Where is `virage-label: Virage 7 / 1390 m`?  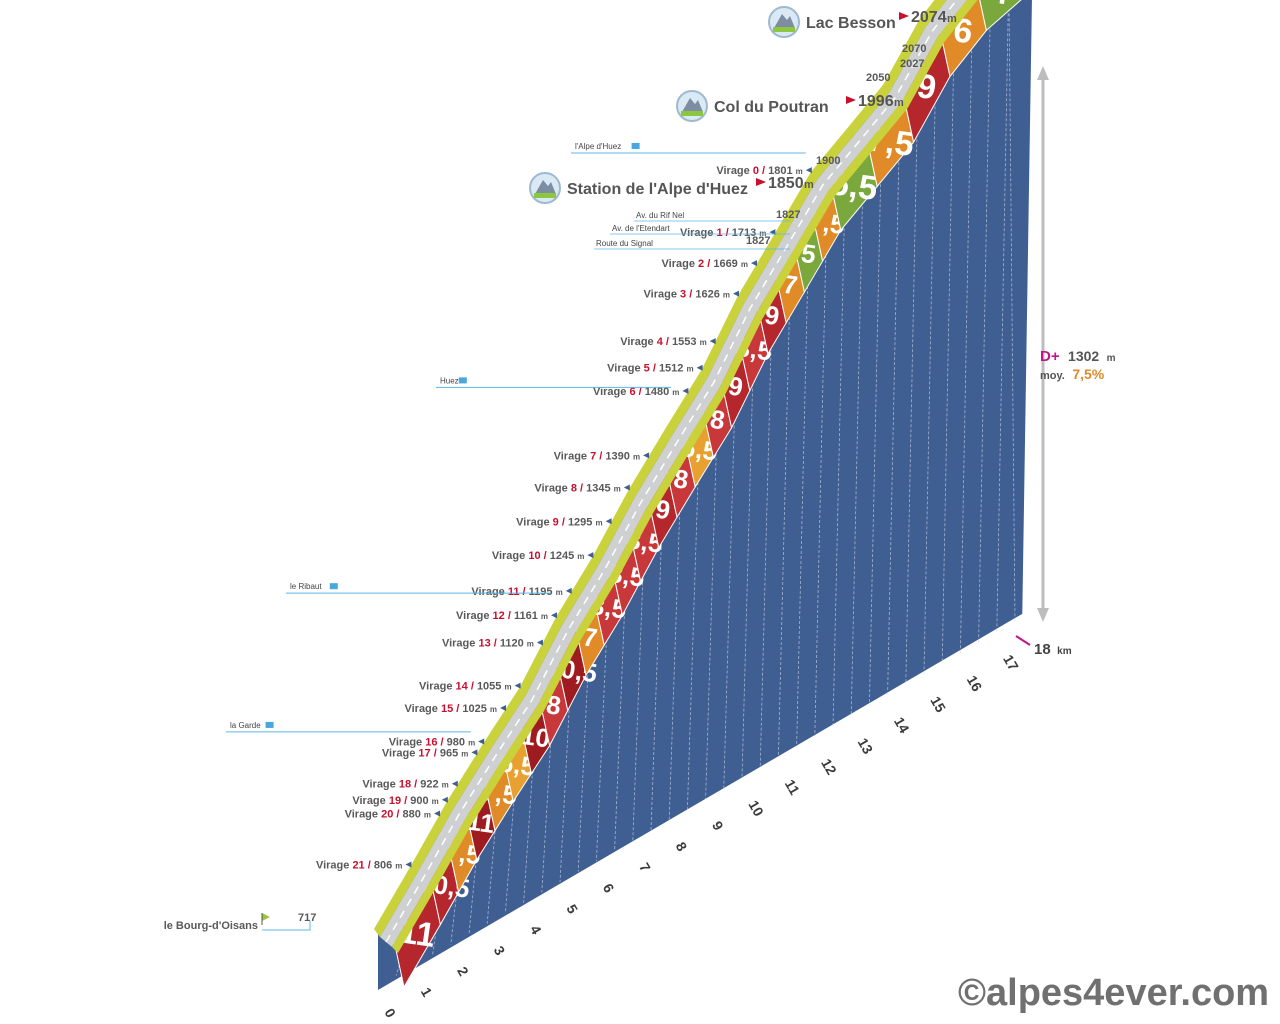
virage-label: Virage 7 / 1390 m is located at coordinates (597, 456).